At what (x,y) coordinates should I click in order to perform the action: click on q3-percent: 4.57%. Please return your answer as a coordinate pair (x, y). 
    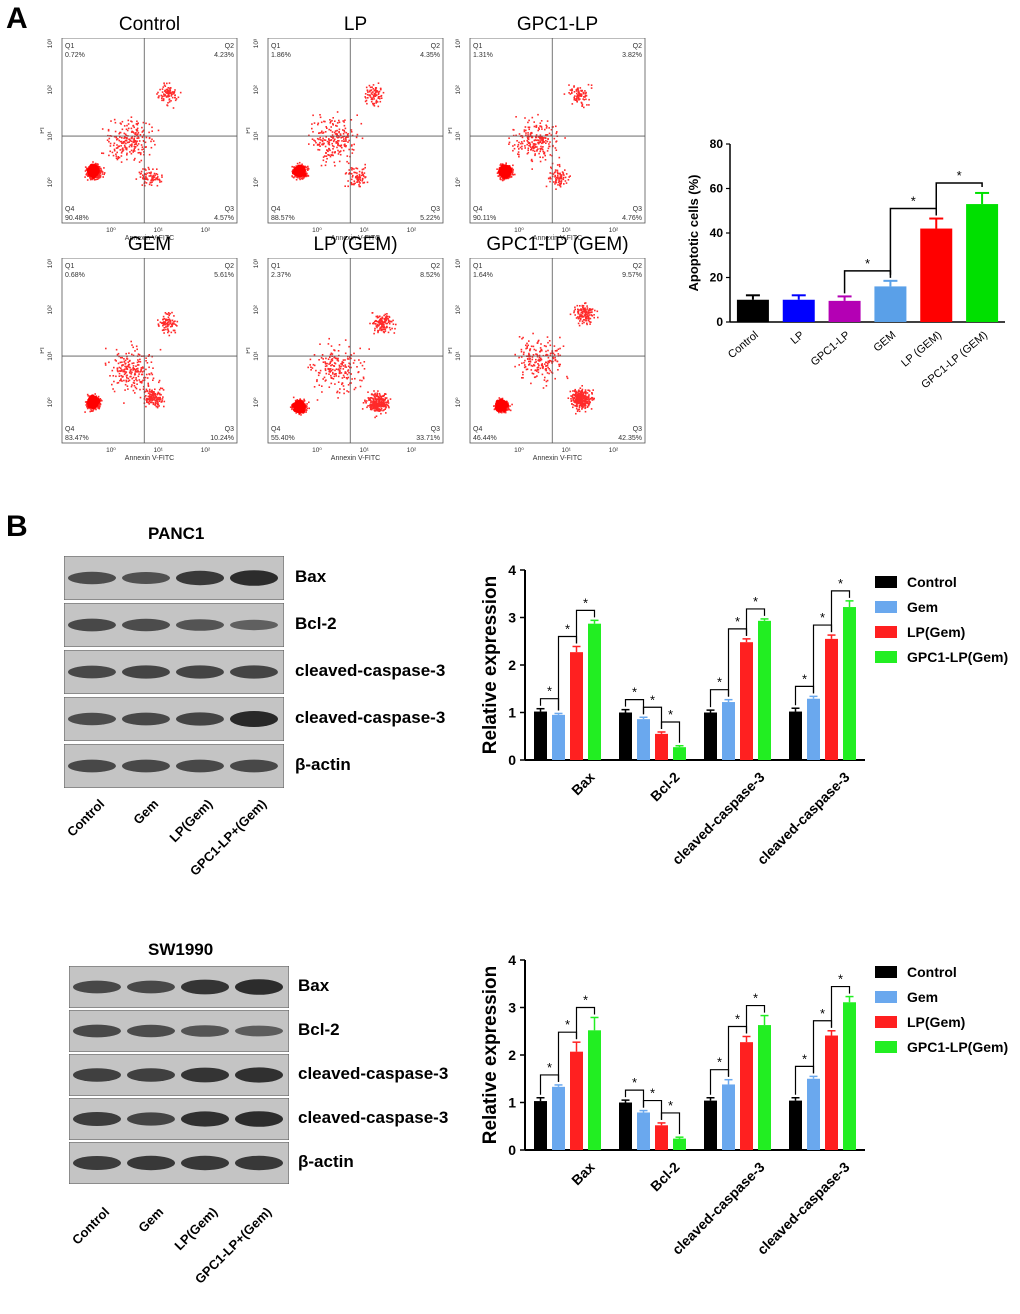
    Looking at the image, I should click on (224, 218).